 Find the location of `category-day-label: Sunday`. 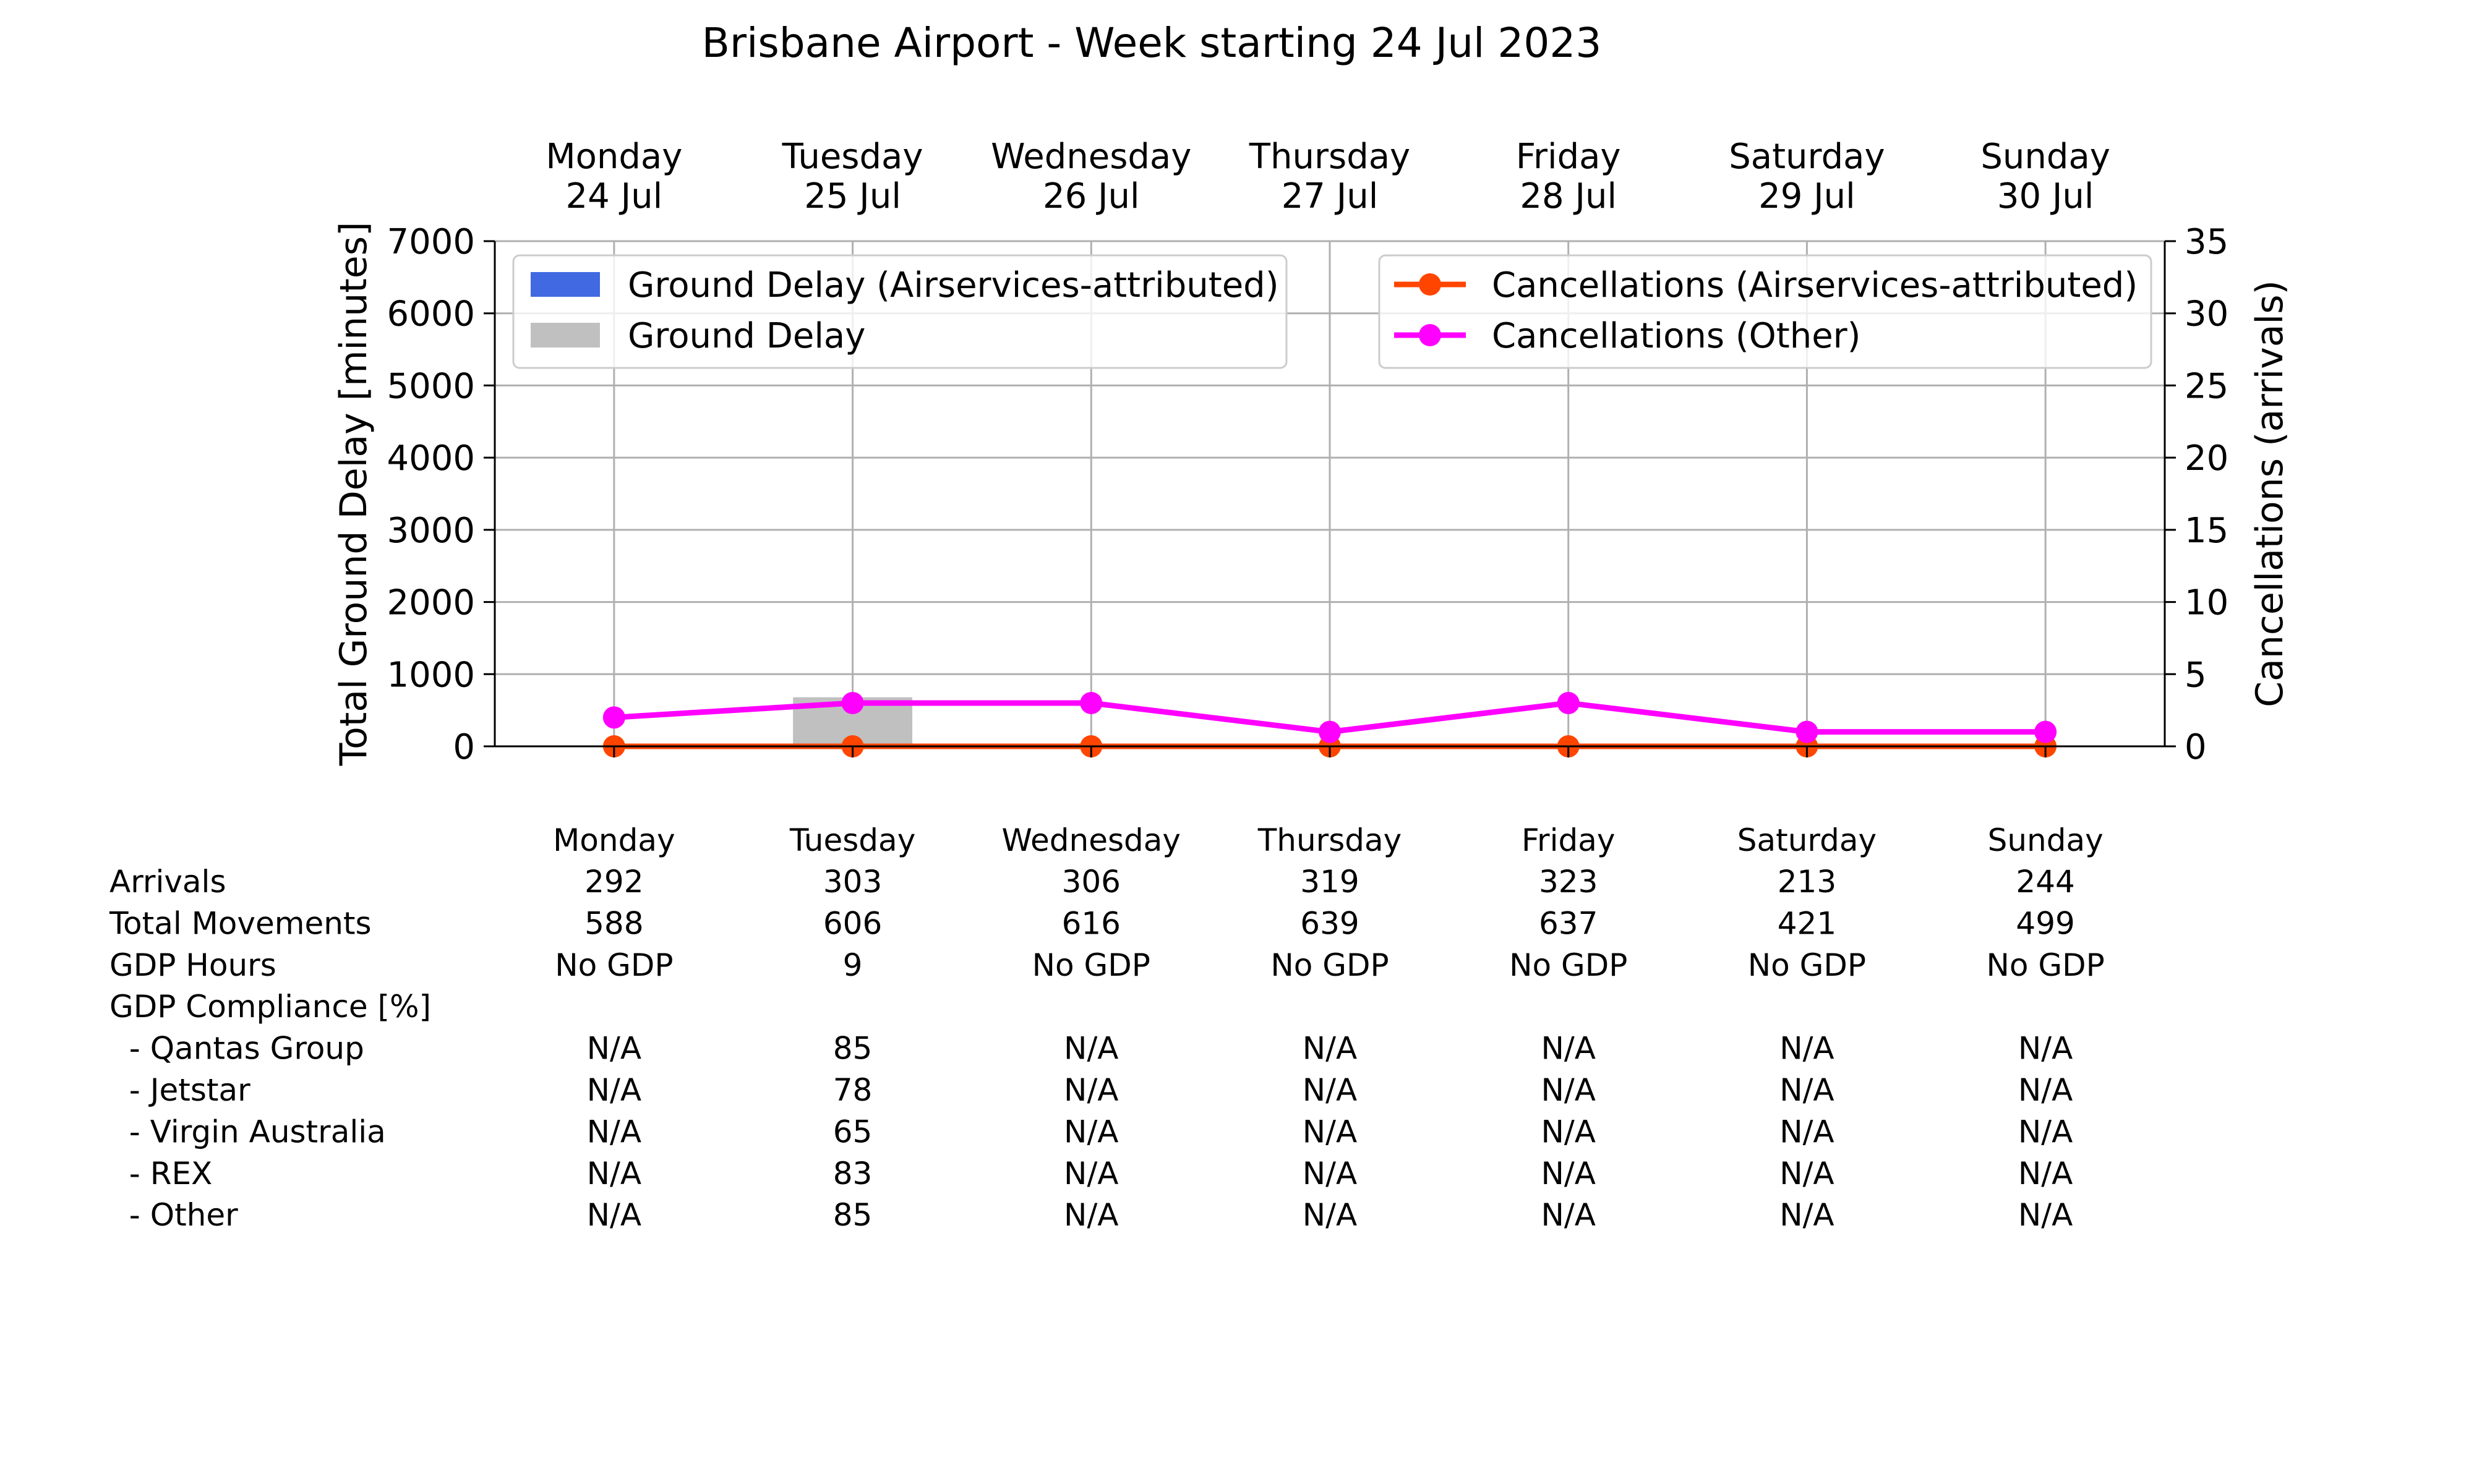

category-day-label: Sunday is located at coordinates (2045, 157).